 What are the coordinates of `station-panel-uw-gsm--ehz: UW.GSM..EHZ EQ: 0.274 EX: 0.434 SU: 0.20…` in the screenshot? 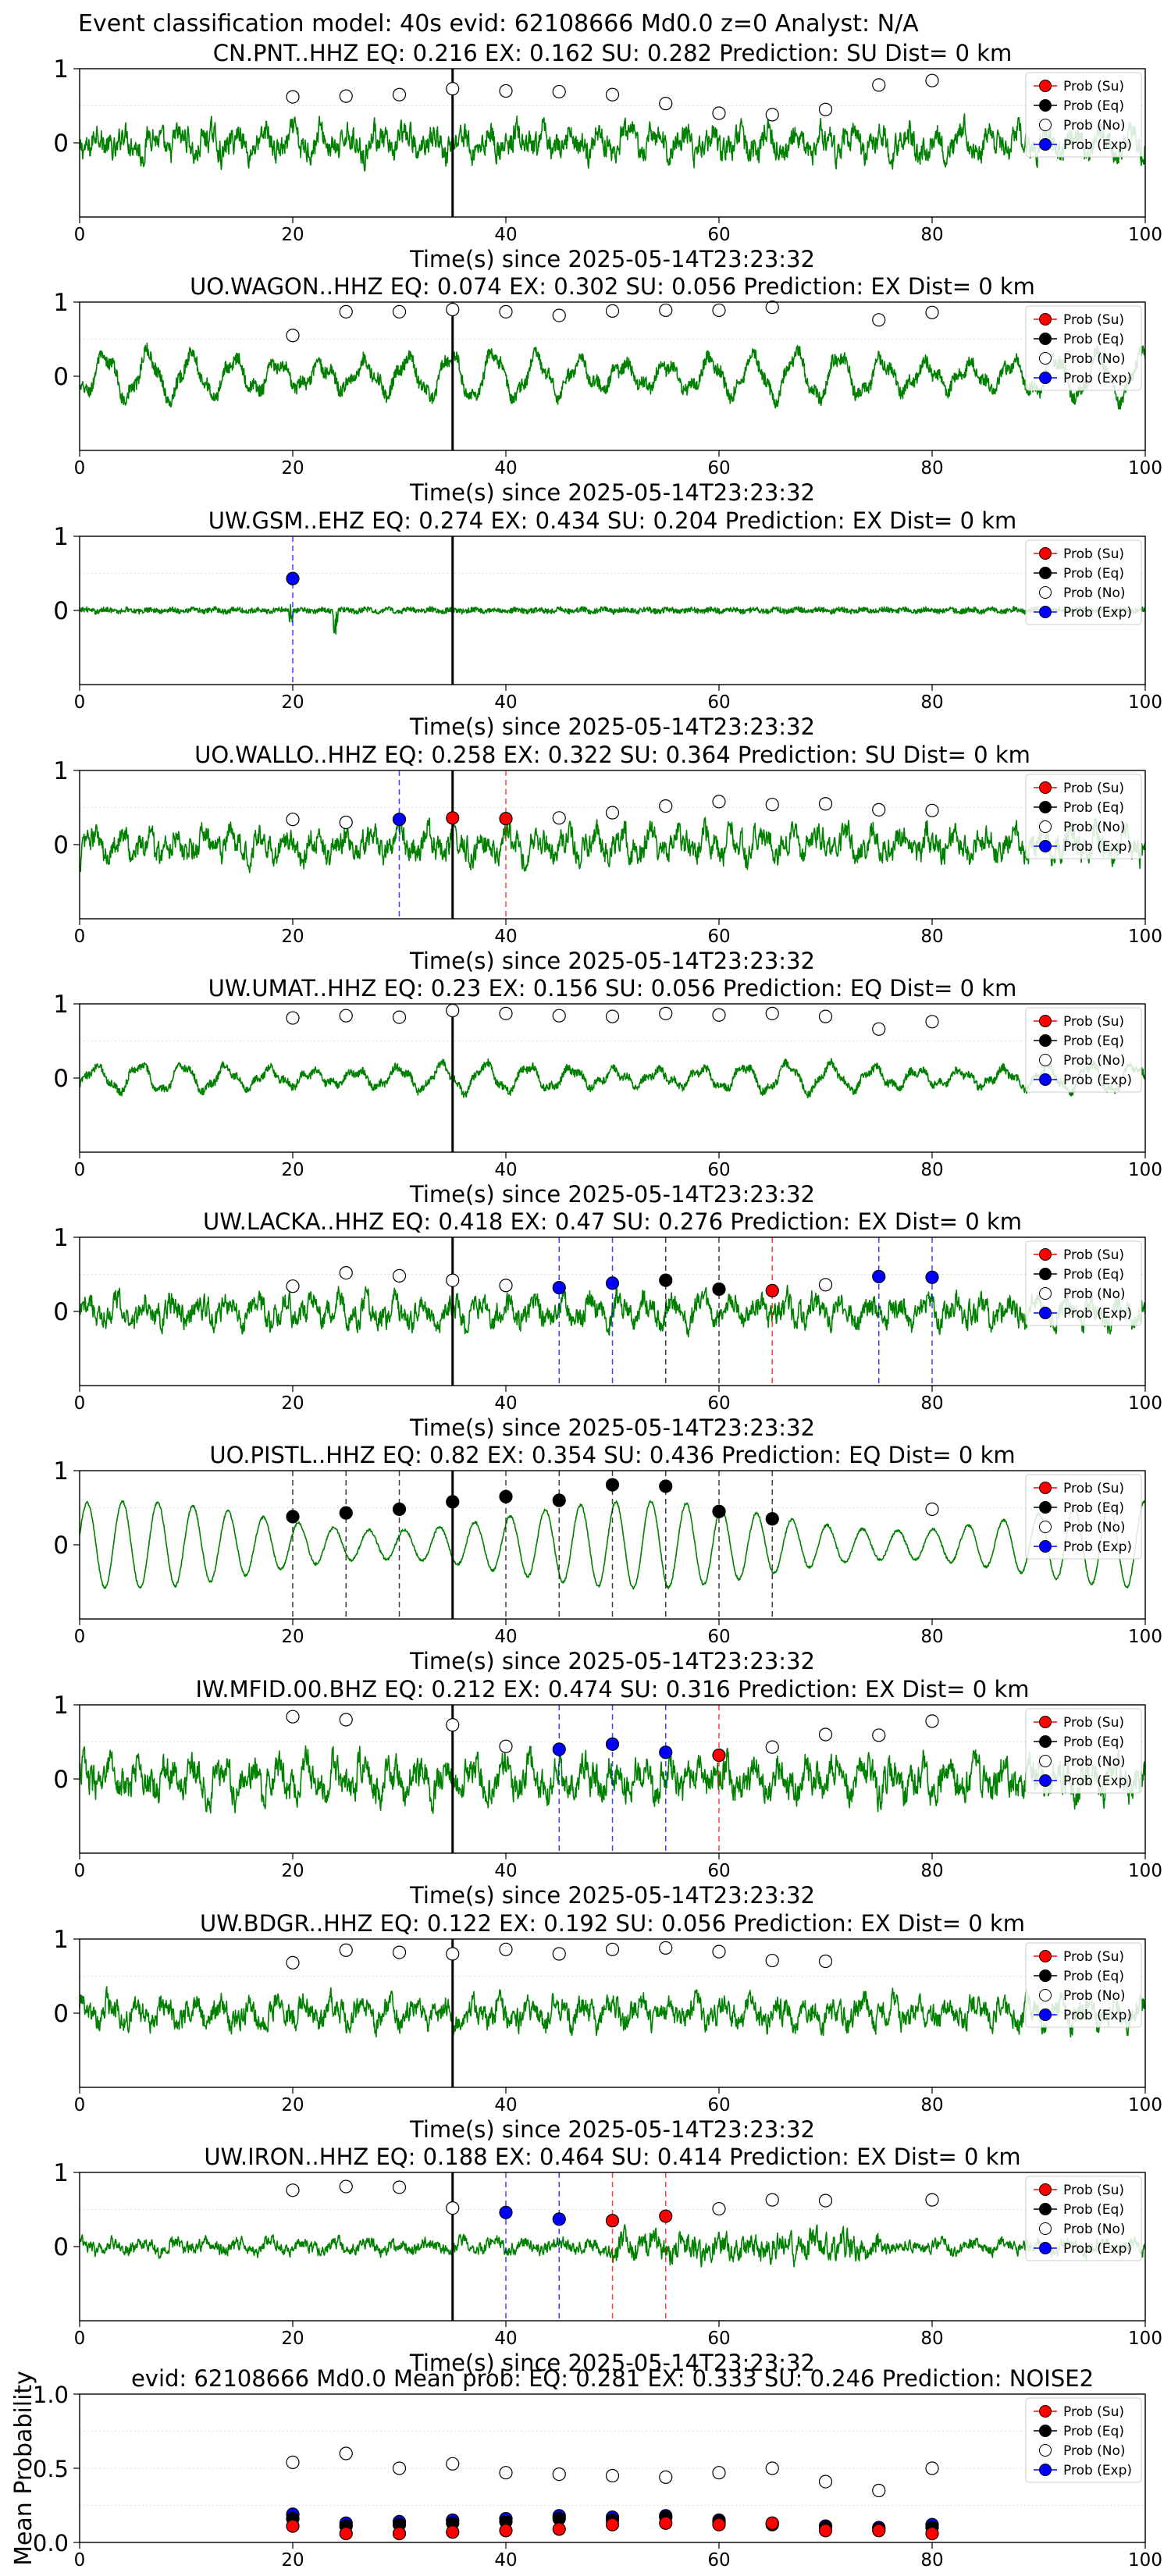 It's located at (607, 623).